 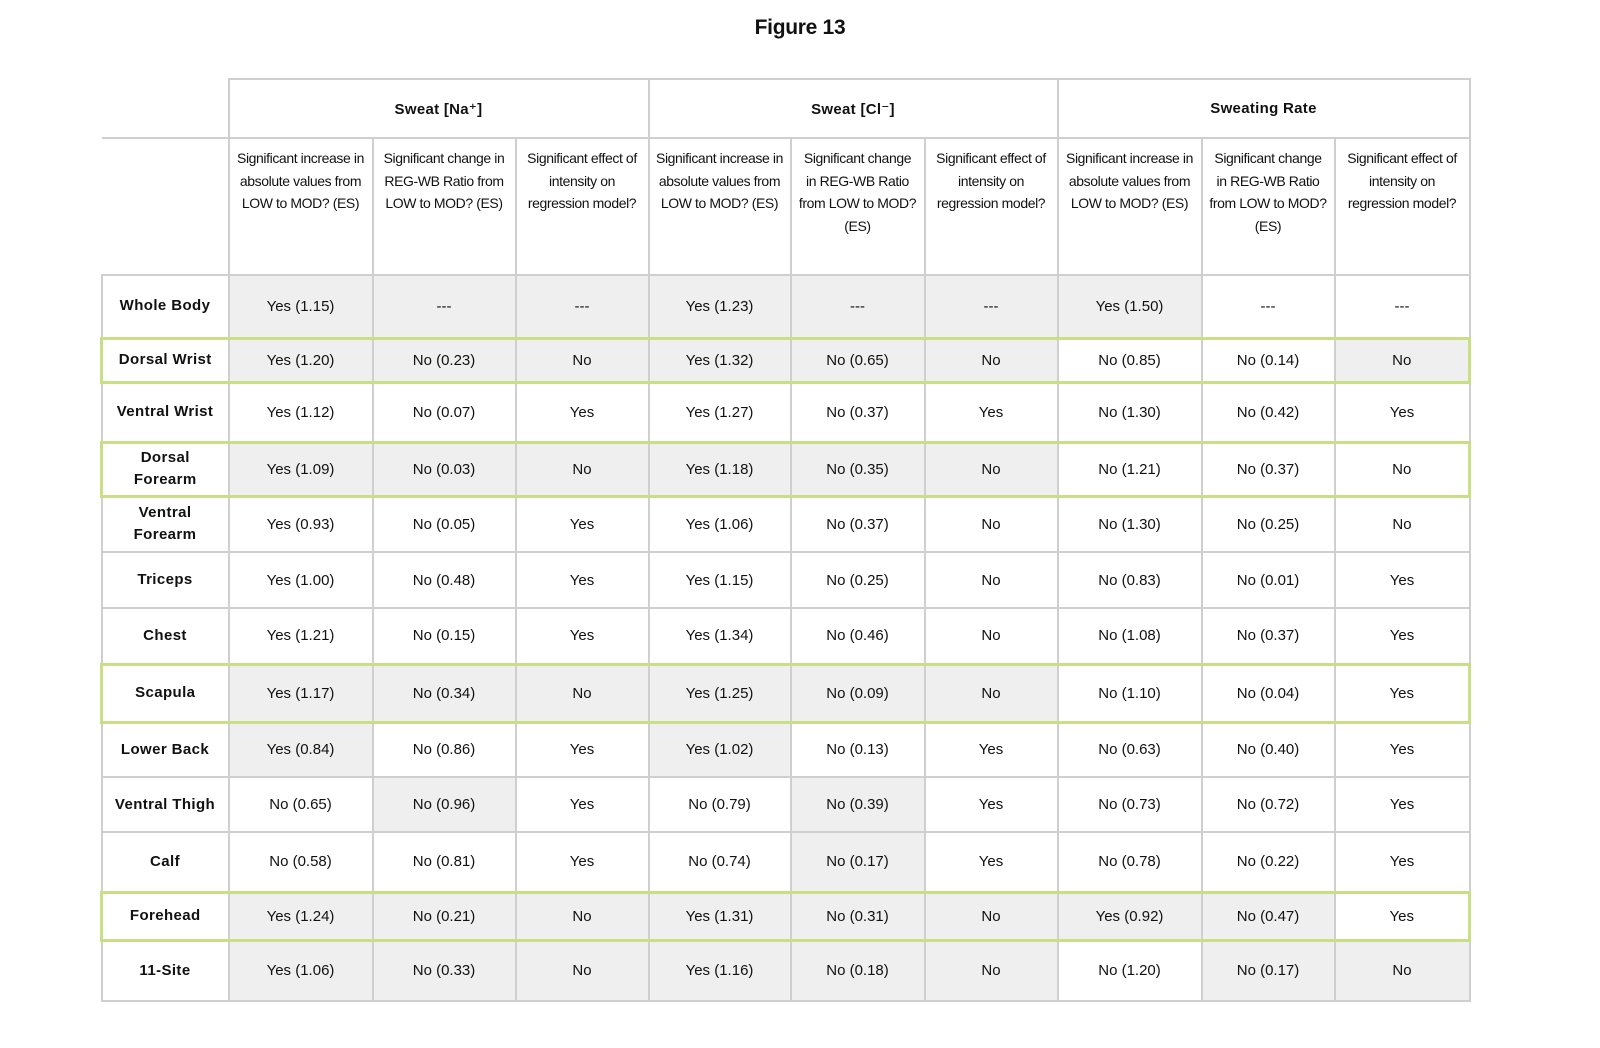 What do you see at coordinates (1268, 970) in the screenshot?
I see `table-cell: No (0.17)` at bounding box center [1268, 970].